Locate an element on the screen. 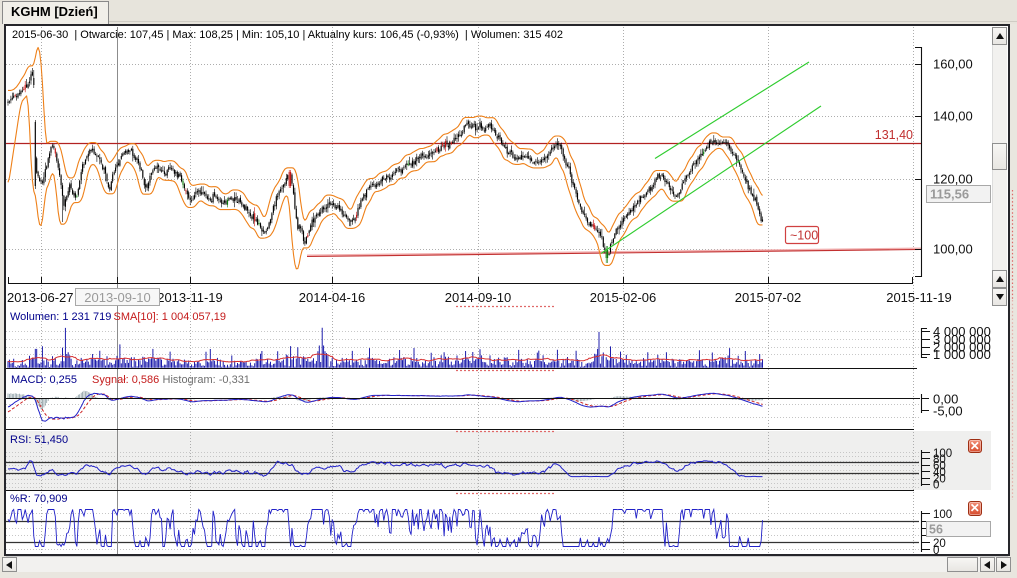  svg-text: 2 000 000 is located at coordinates (962, 347).